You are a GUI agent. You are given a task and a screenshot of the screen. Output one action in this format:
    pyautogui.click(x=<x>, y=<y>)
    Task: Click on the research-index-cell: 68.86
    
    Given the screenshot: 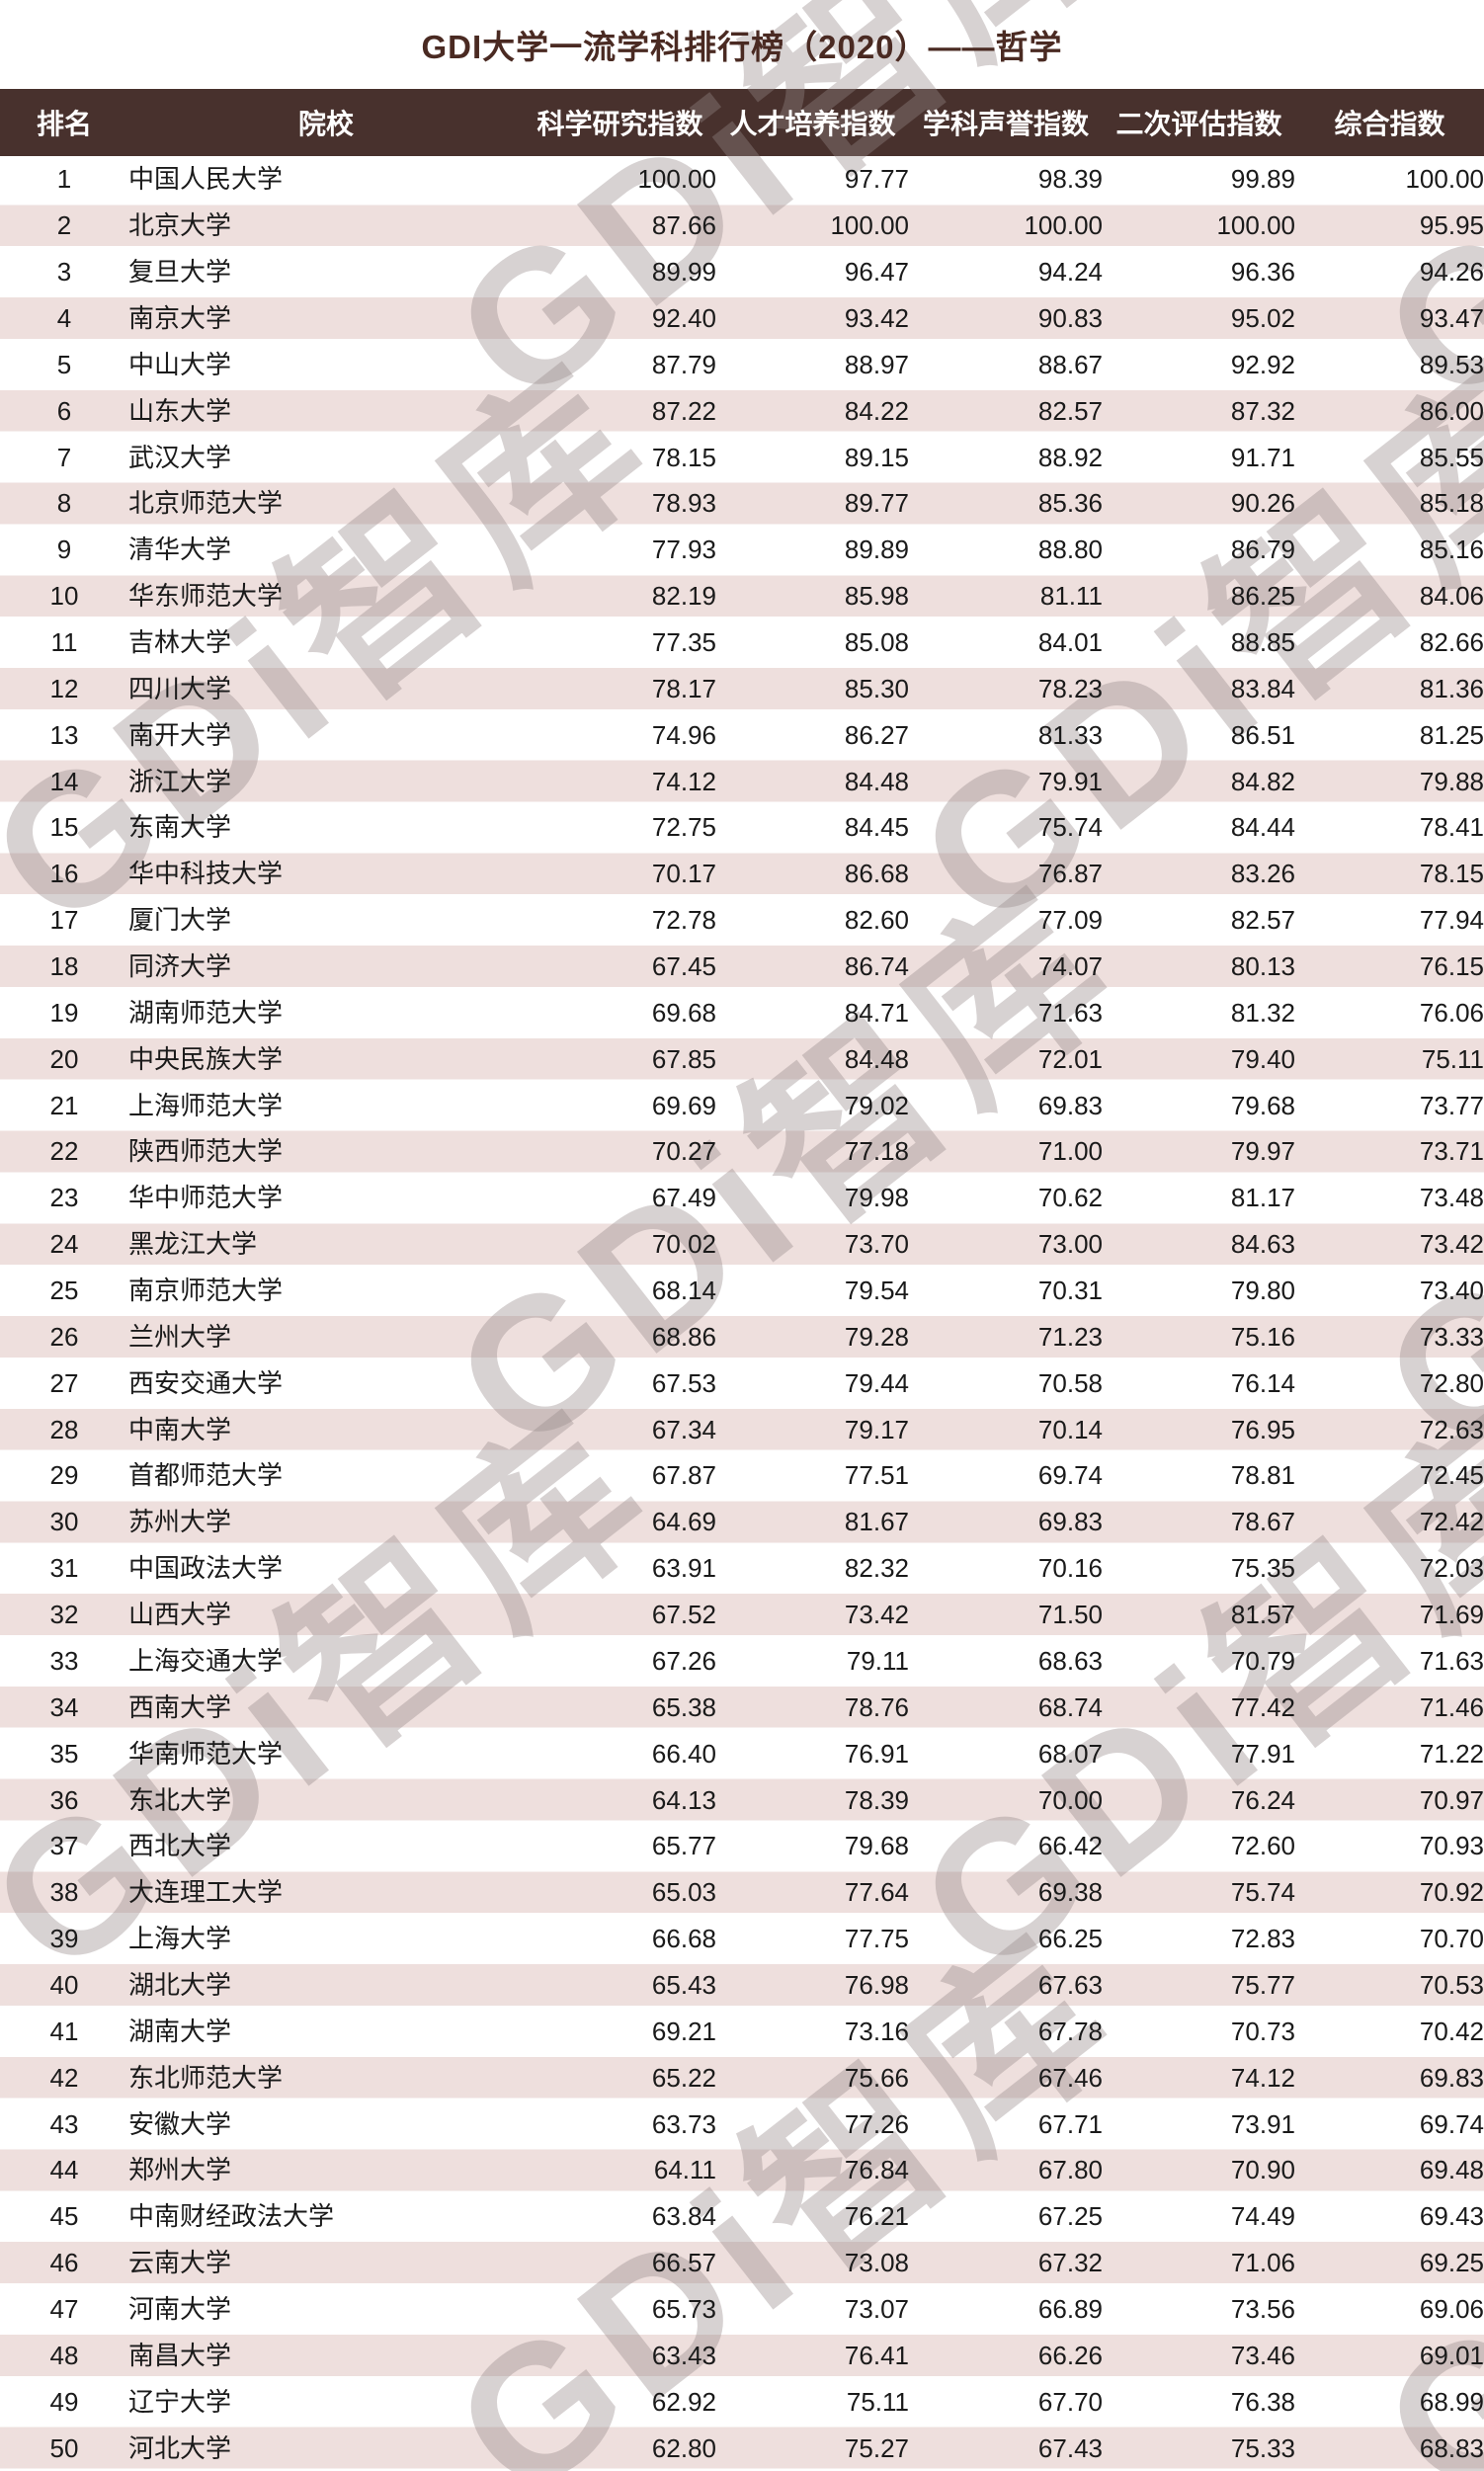 What is the action you would take?
    pyautogui.click(x=683, y=1336)
    